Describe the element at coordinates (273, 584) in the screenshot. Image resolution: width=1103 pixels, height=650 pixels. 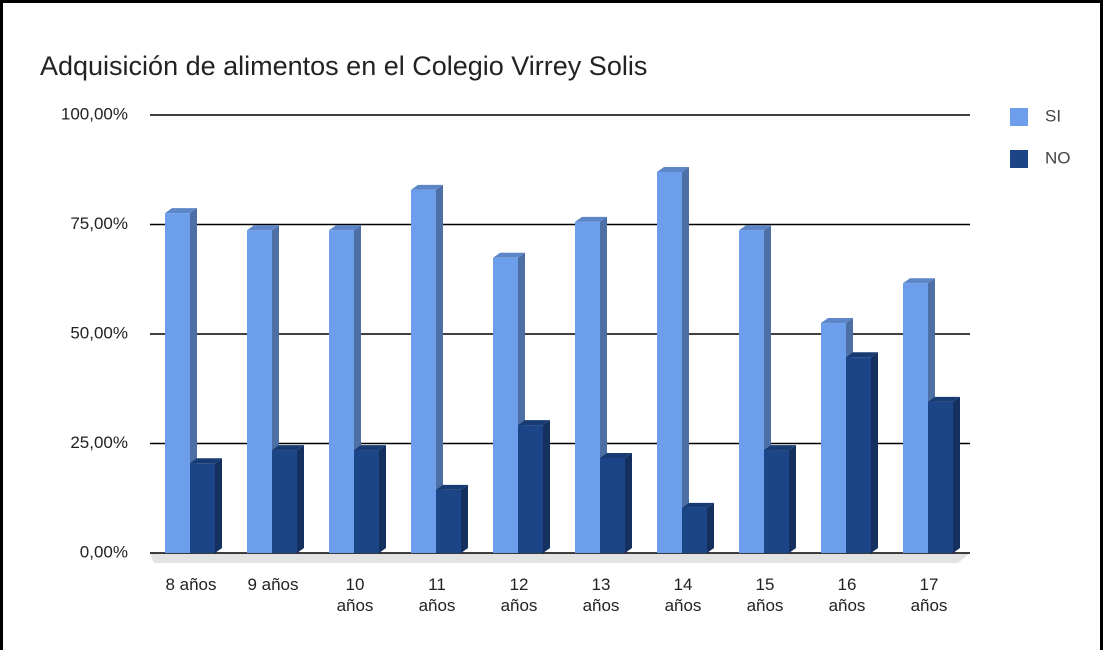
I see `x-tick-label: 9 años` at that location.